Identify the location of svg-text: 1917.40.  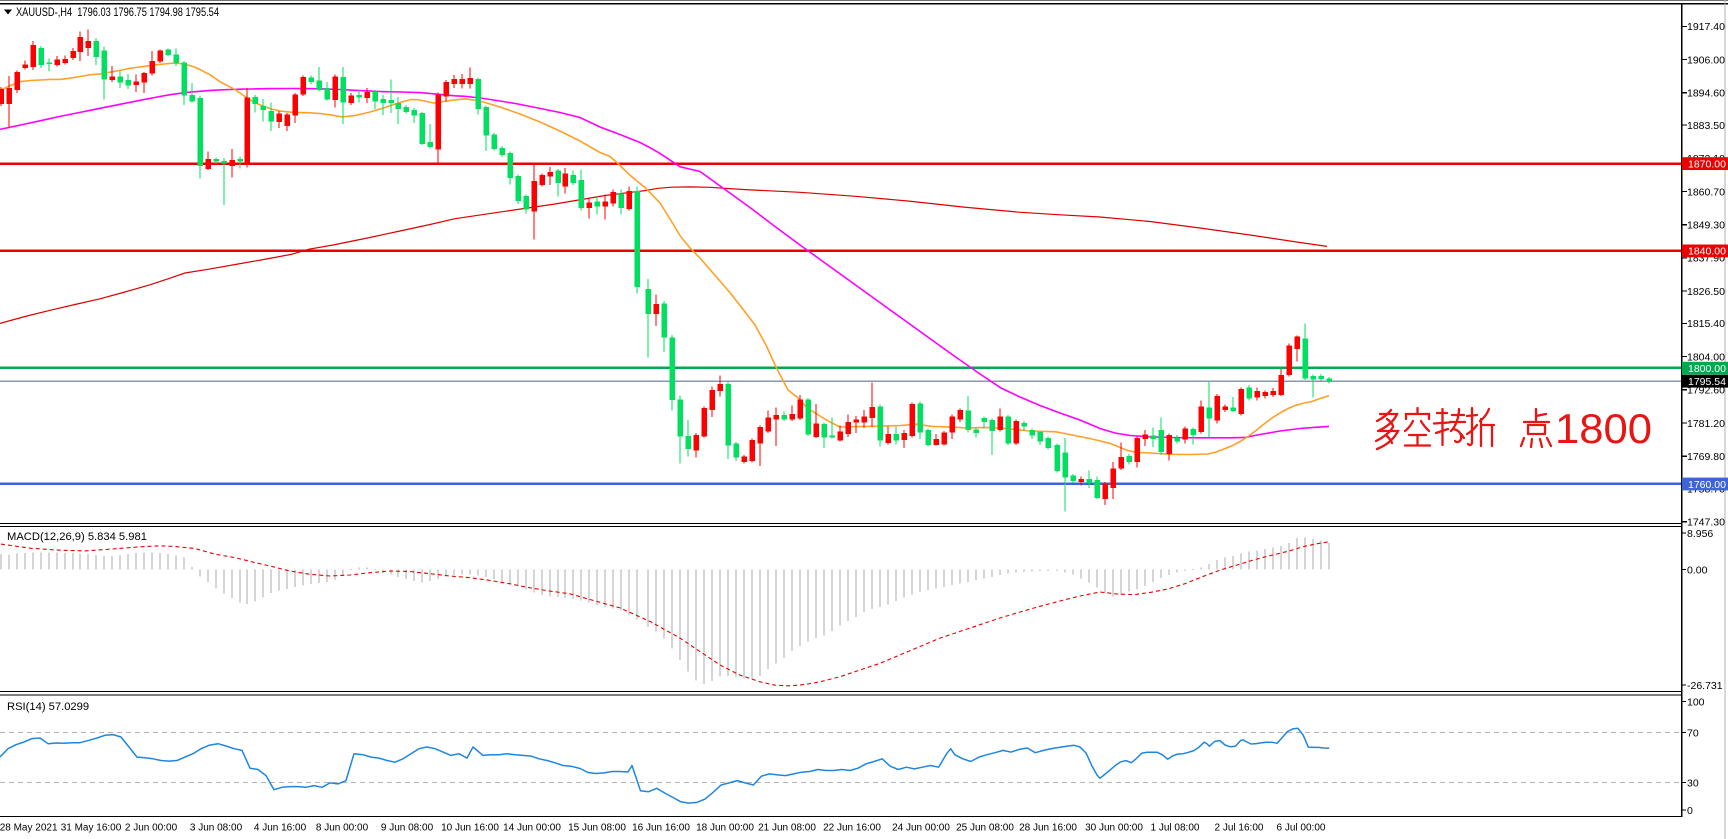
(1706, 27).